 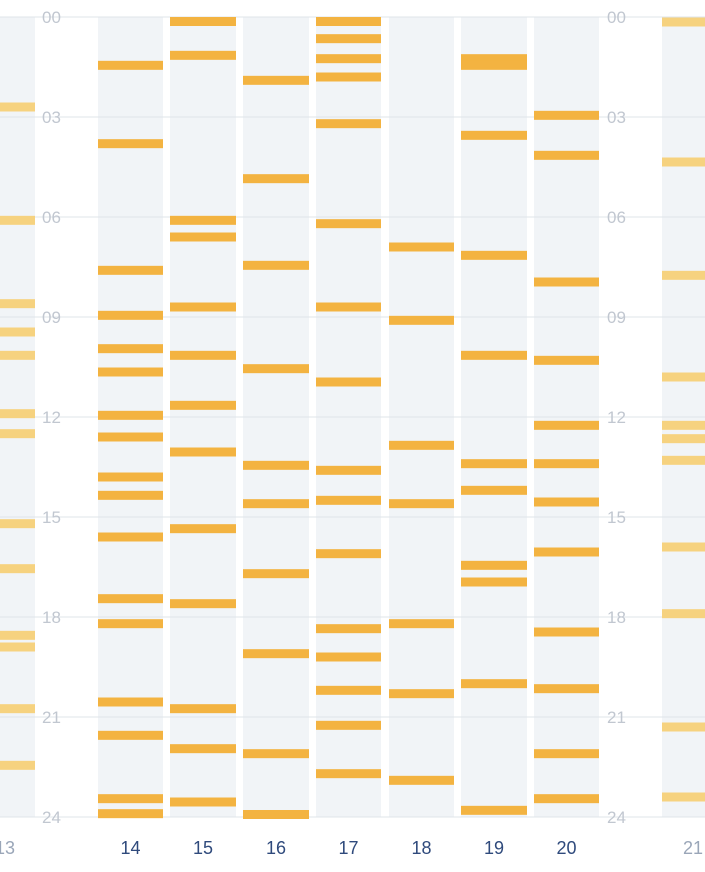 I want to click on hour-tick-left-axis: 09, so click(x=51, y=317).